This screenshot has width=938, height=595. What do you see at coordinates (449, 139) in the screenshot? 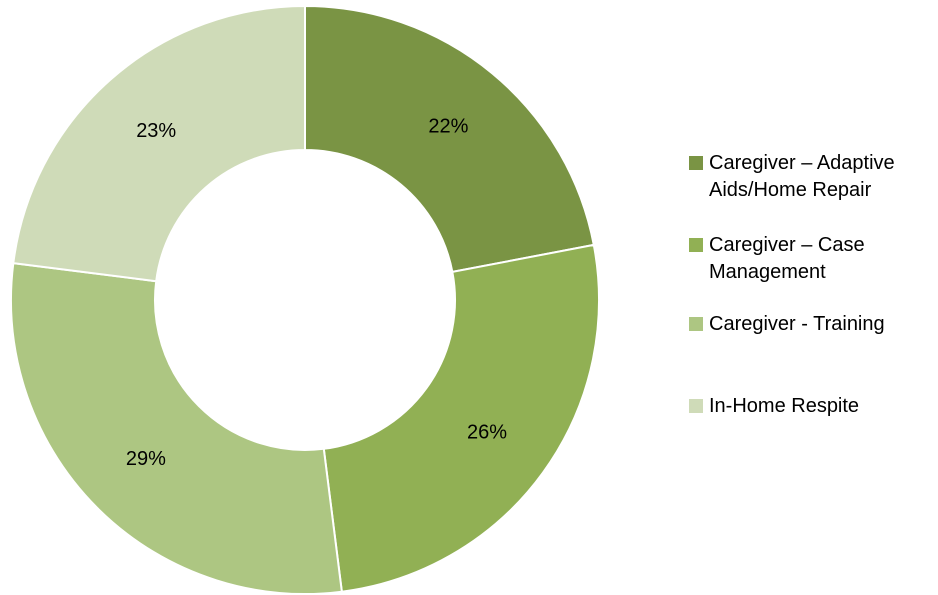
I see `donut-slice-caregiver-adaptive-aids-home-repair` at bounding box center [449, 139].